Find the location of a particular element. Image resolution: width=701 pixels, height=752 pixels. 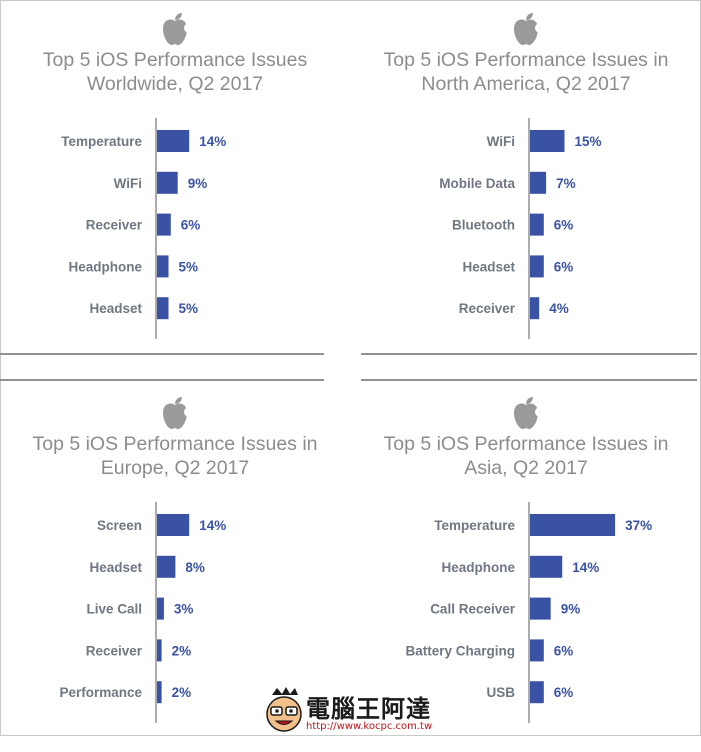

value-label: 7% is located at coordinates (566, 183).